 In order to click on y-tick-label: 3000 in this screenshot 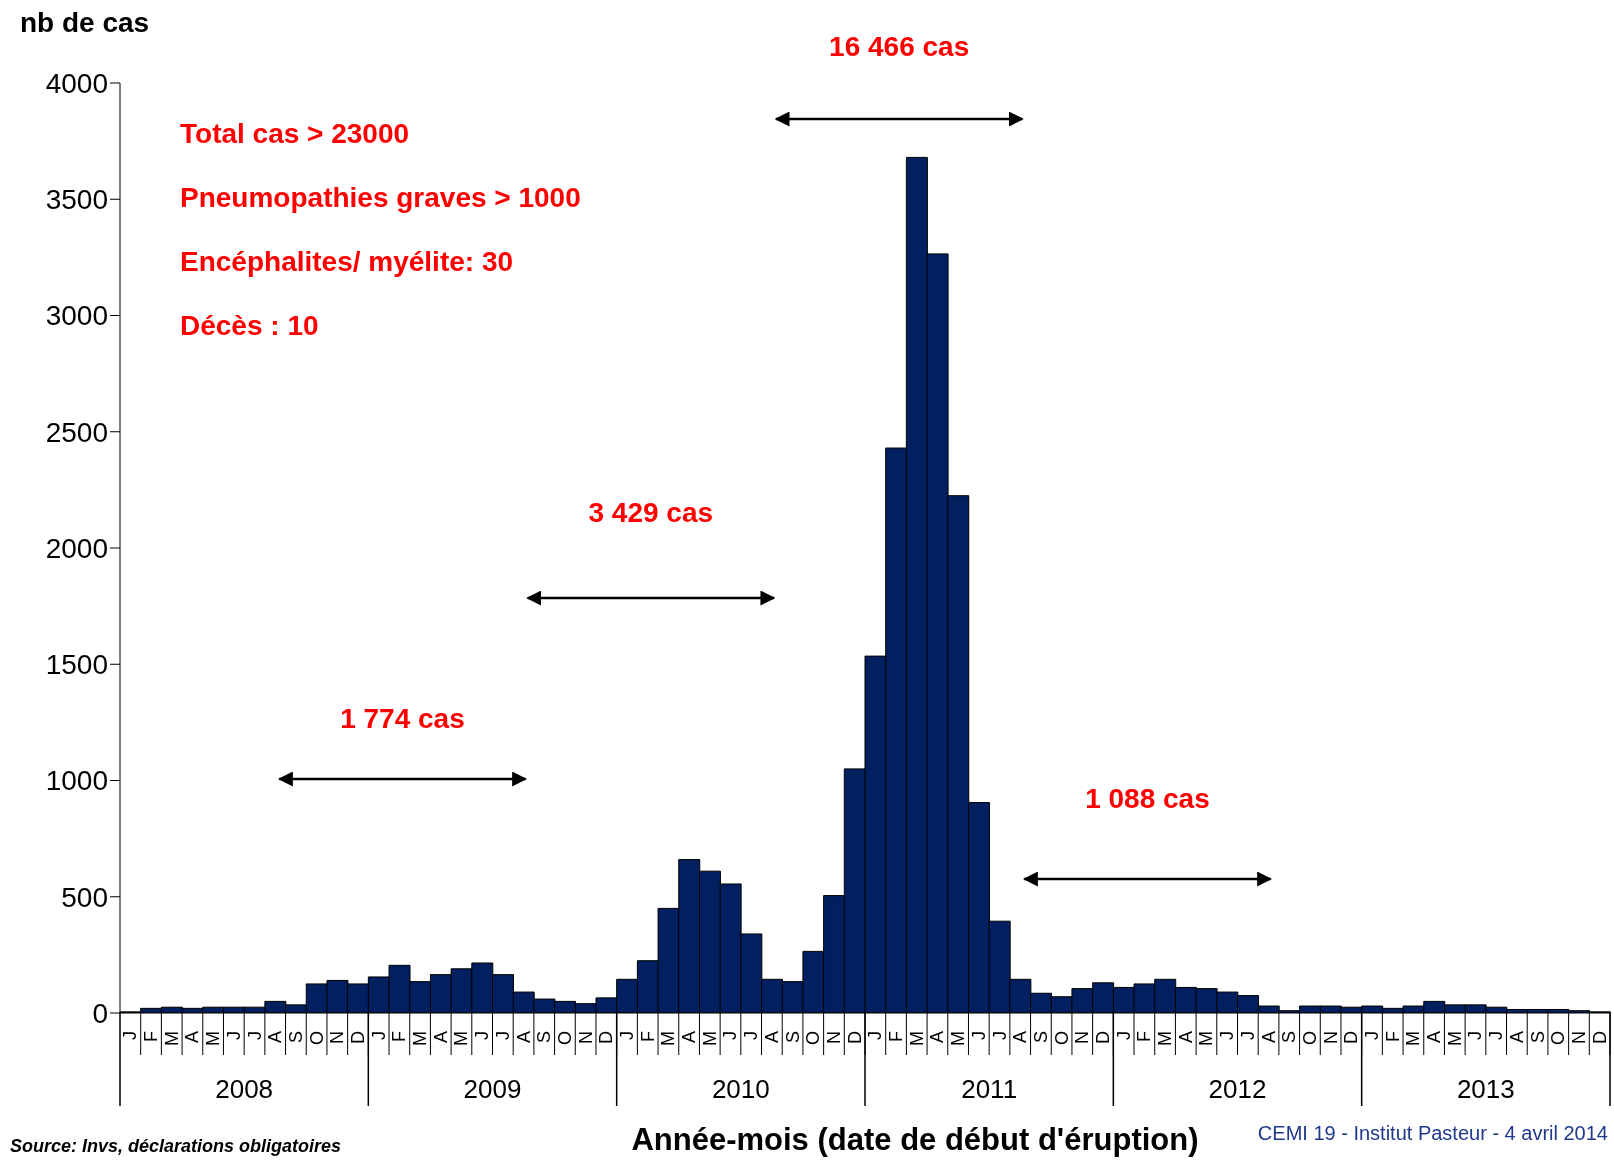, I will do `click(76, 316)`.